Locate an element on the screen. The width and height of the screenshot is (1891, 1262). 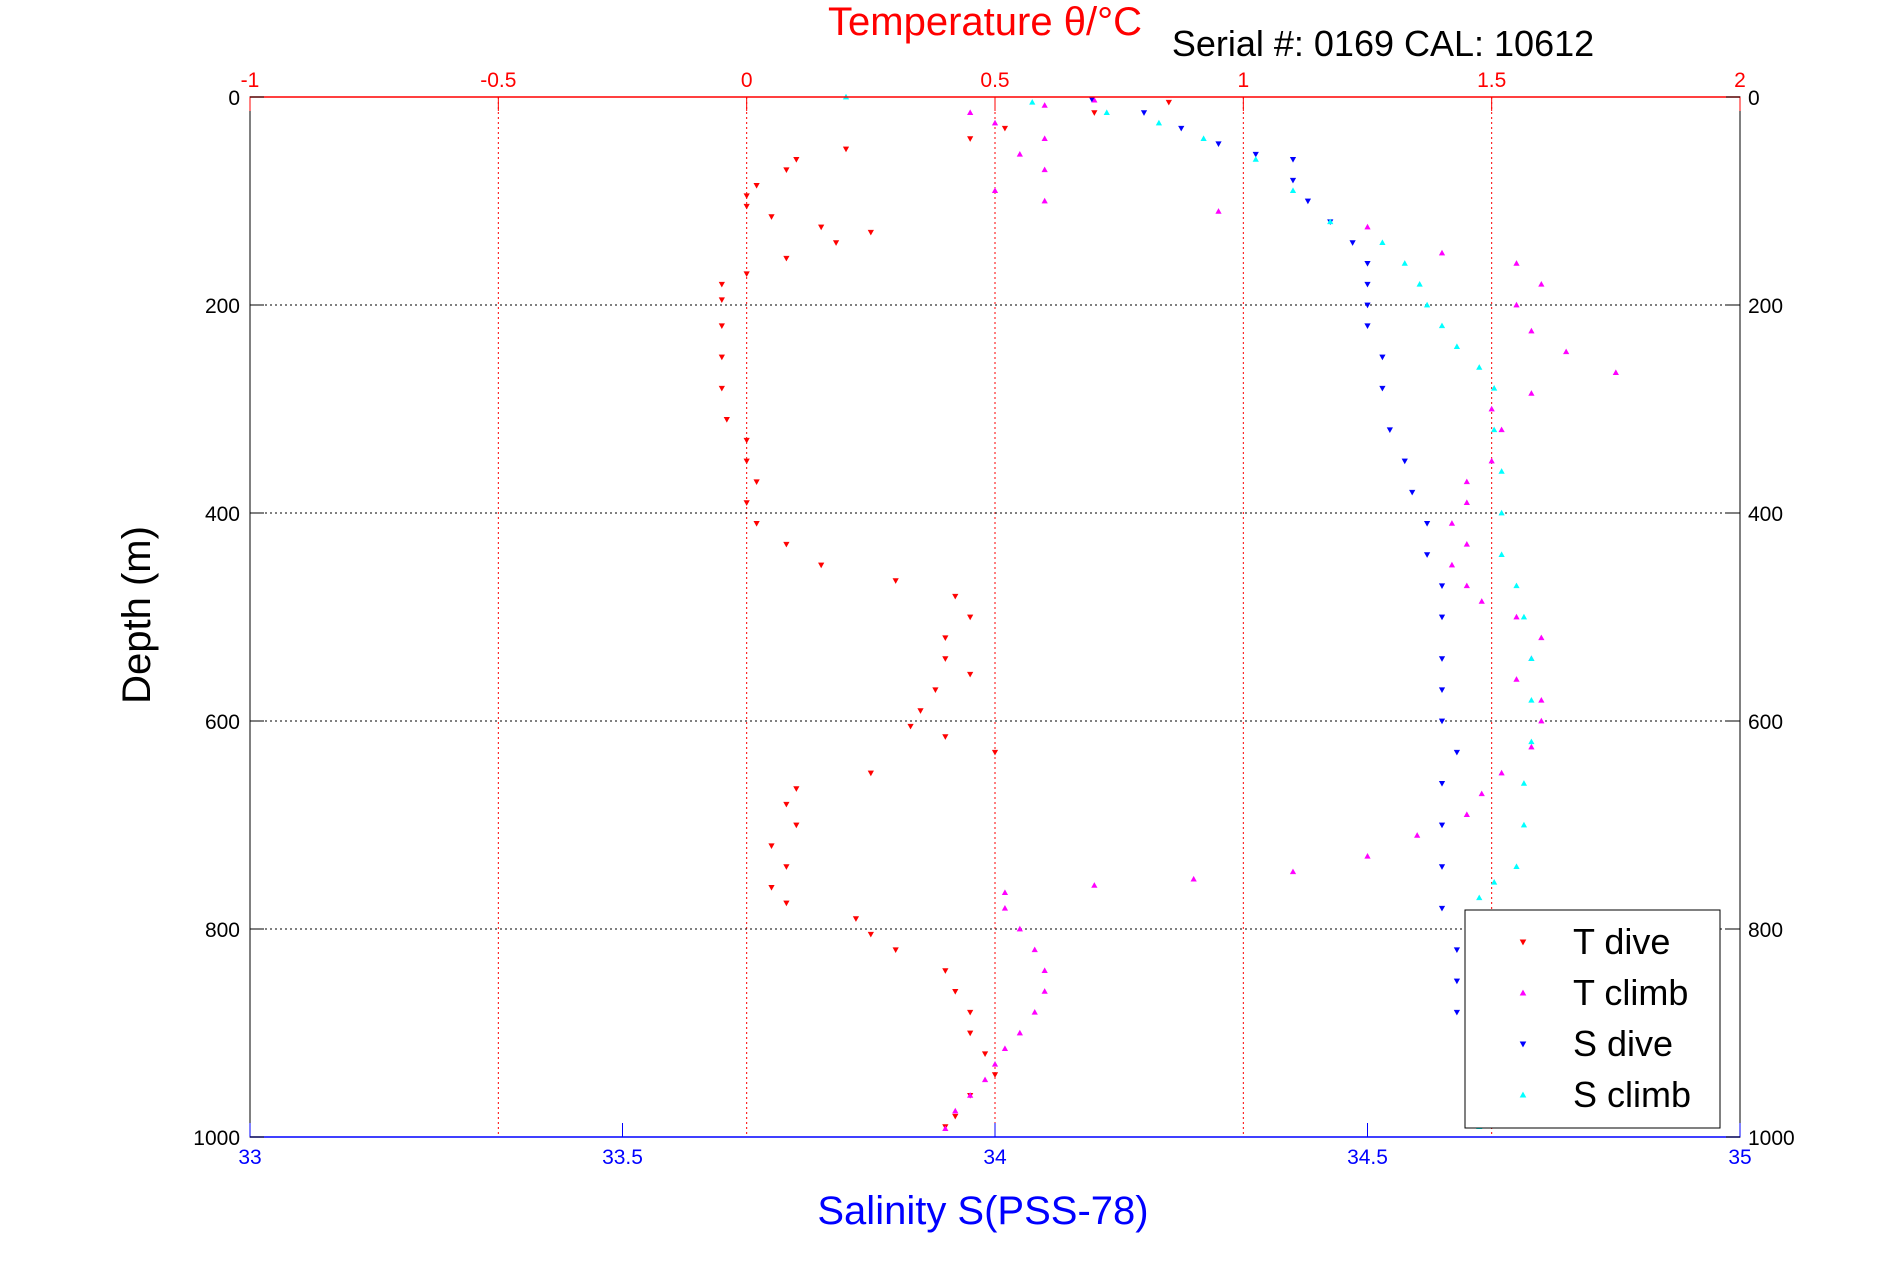
legend-box is located at coordinates (1592, 1019).